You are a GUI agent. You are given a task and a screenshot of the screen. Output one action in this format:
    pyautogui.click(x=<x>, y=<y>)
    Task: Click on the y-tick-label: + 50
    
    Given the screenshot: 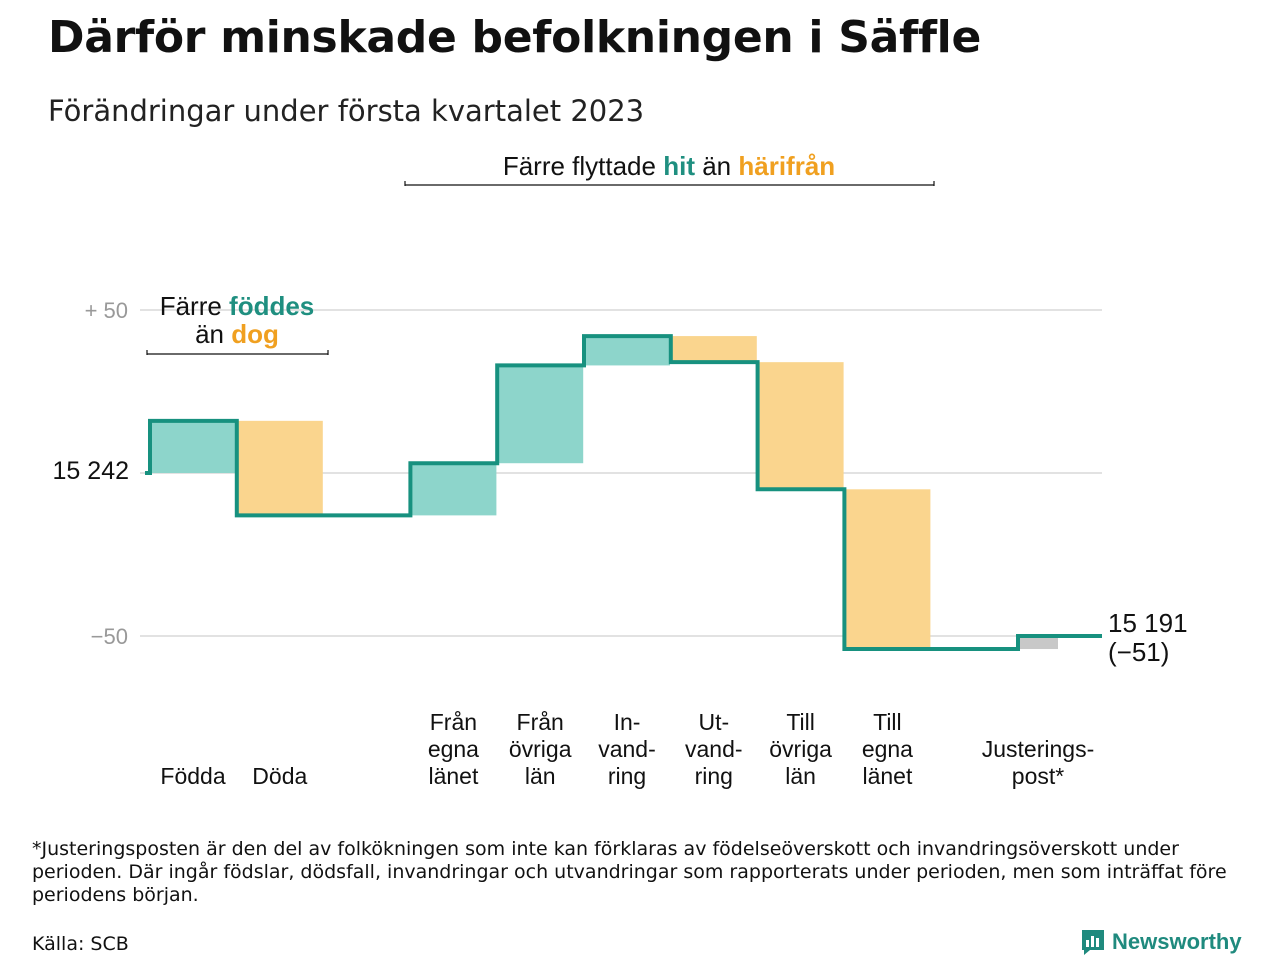 What is the action you would take?
    pyautogui.click(x=106, y=310)
    